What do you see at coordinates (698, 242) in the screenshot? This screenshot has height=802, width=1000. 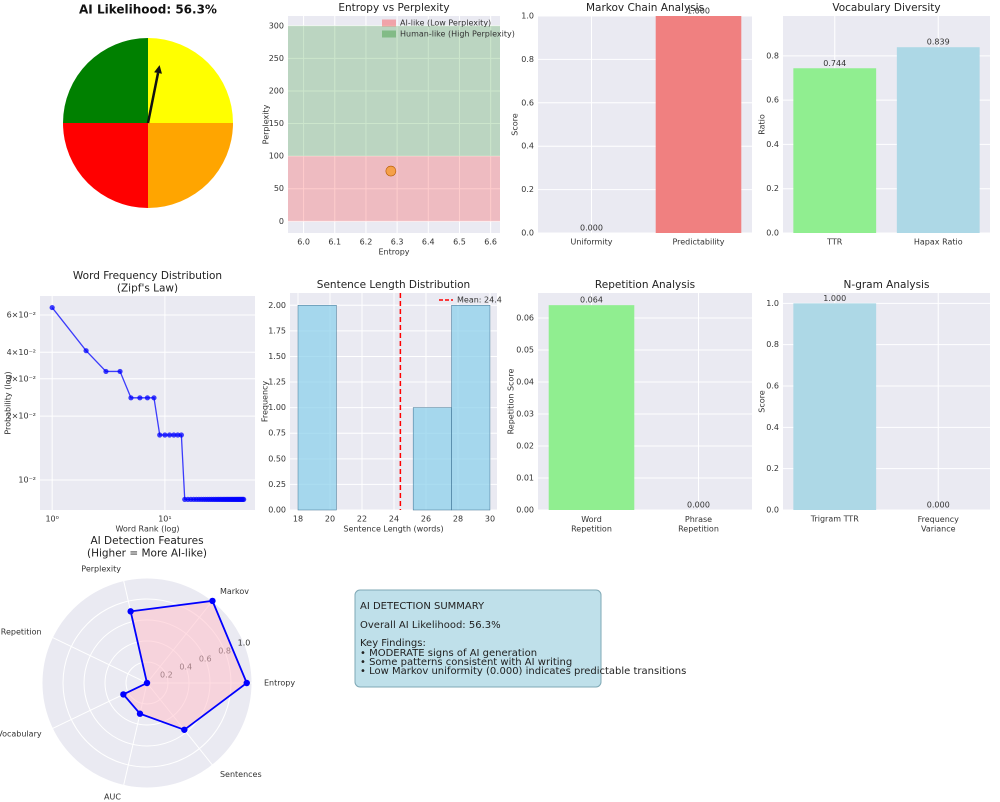 I see `x-tick-label: Predictability` at bounding box center [698, 242].